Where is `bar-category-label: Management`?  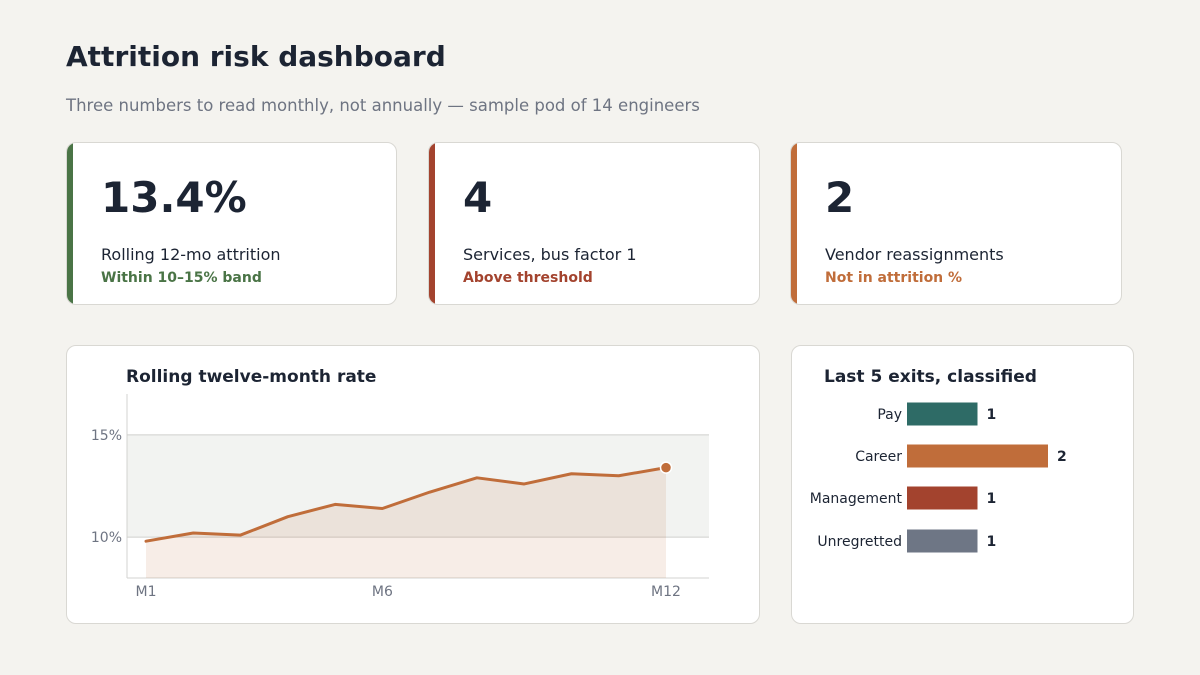 bar-category-label: Management is located at coordinates (856, 499).